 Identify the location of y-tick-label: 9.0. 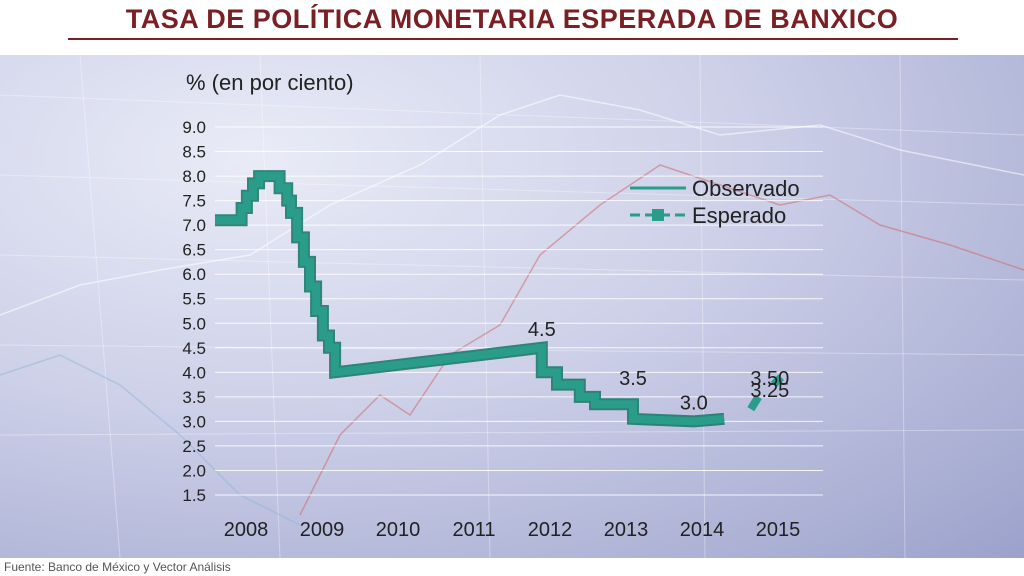
(194, 127).